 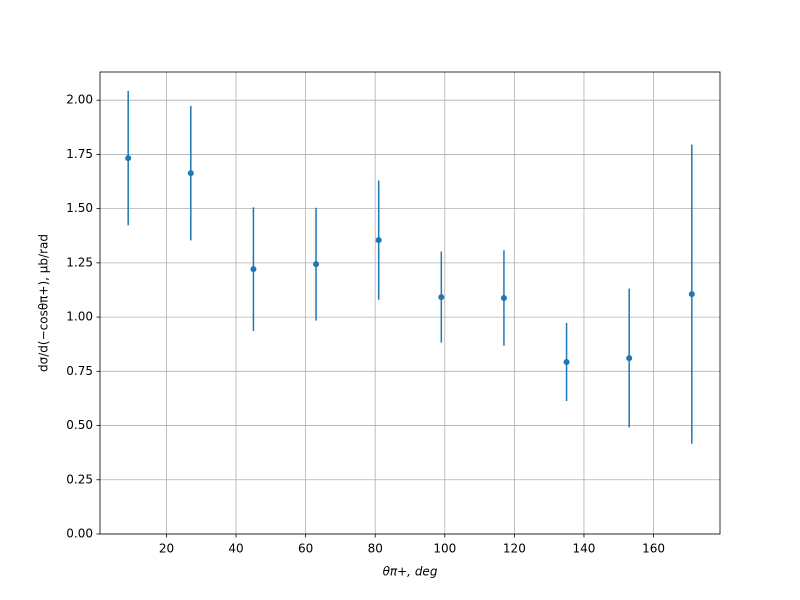 What do you see at coordinates (79, 534) in the screenshot?
I see `y-tick-label: 0.00` at bounding box center [79, 534].